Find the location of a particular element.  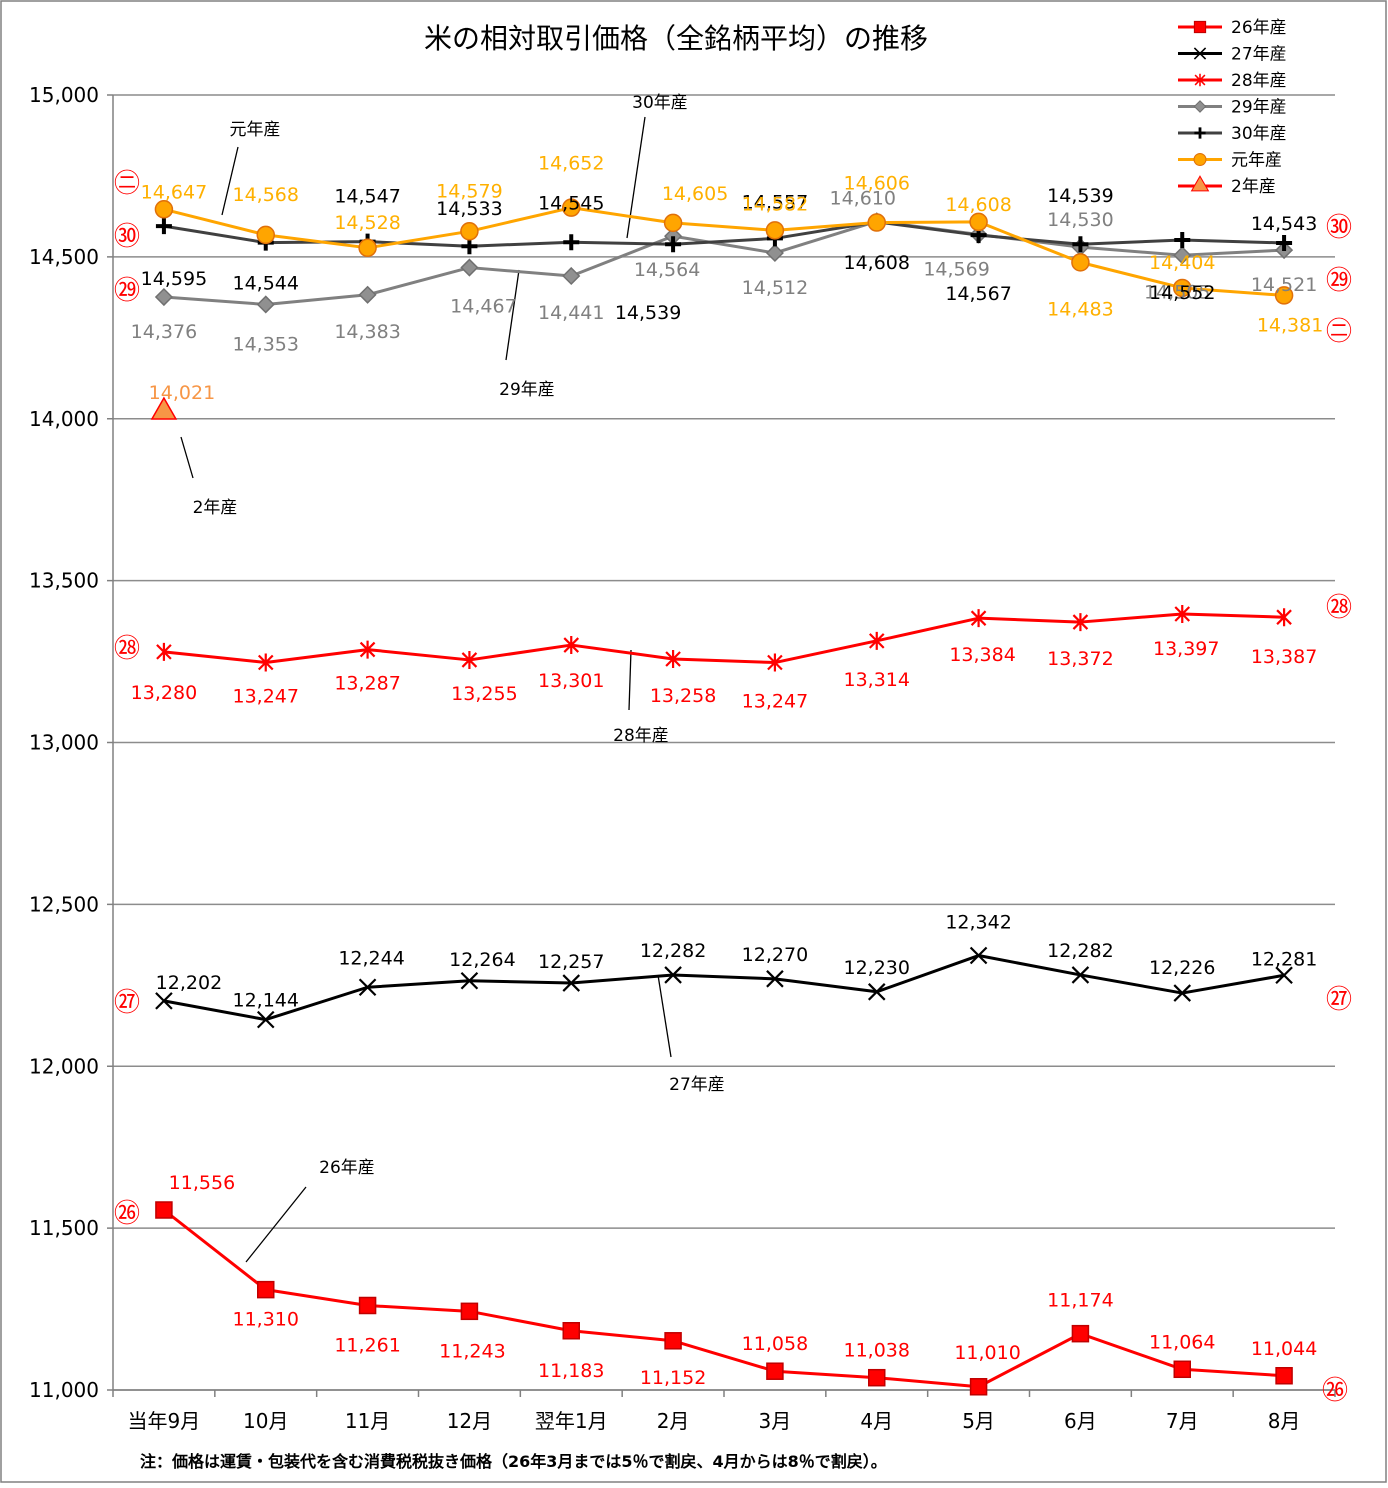

x-tick-label: 10月 is located at coordinates (265, 1421).